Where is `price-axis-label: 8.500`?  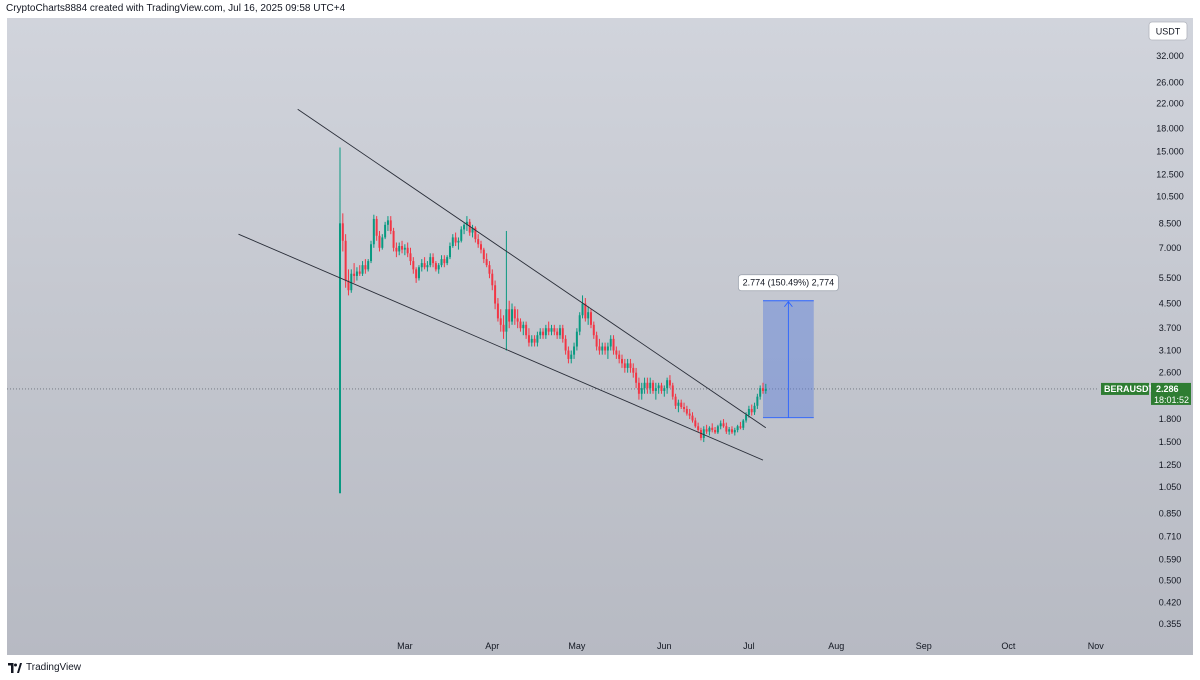 price-axis-label: 8.500 is located at coordinates (1170, 223).